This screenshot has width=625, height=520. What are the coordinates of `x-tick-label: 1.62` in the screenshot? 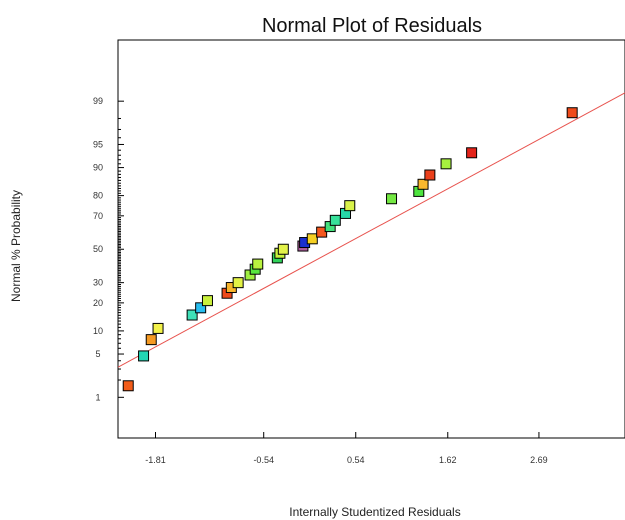 It's located at (448, 460).